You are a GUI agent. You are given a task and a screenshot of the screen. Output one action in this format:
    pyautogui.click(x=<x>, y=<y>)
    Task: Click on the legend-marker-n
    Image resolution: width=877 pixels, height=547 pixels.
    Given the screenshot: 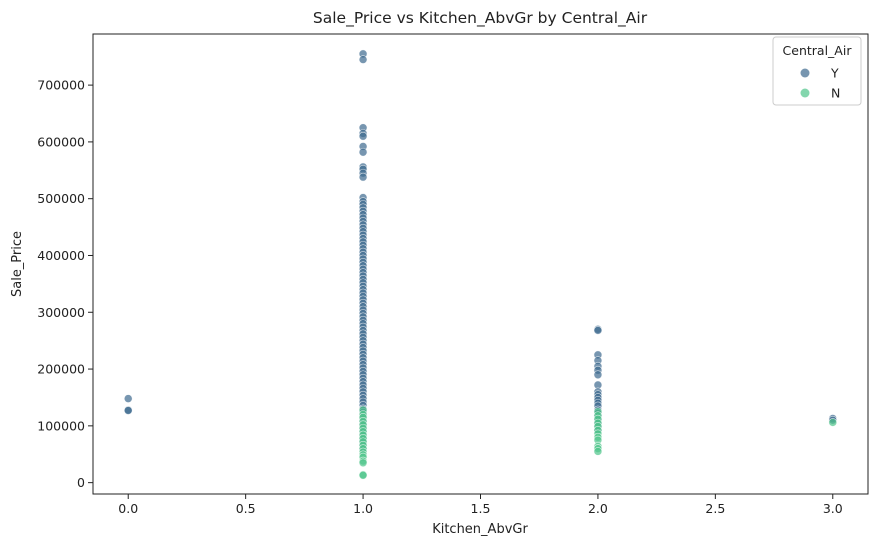 What is the action you would take?
    pyautogui.click(x=805, y=93)
    